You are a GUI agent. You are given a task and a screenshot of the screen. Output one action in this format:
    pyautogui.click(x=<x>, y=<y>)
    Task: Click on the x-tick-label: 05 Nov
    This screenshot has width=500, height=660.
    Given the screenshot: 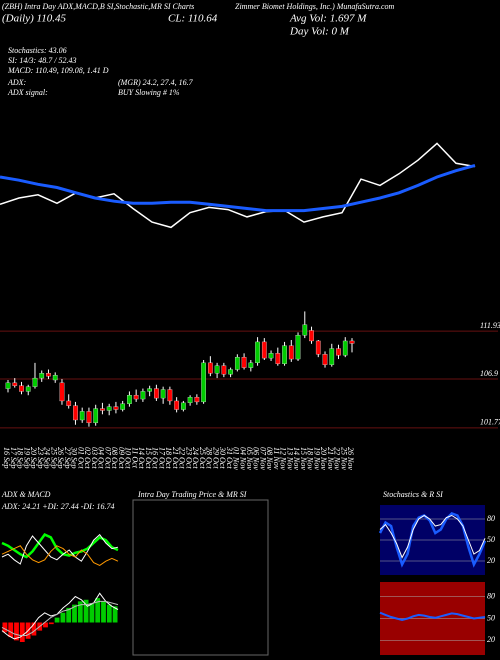 What is the action you would take?
    pyautogui.click(x=249, y=458)
    